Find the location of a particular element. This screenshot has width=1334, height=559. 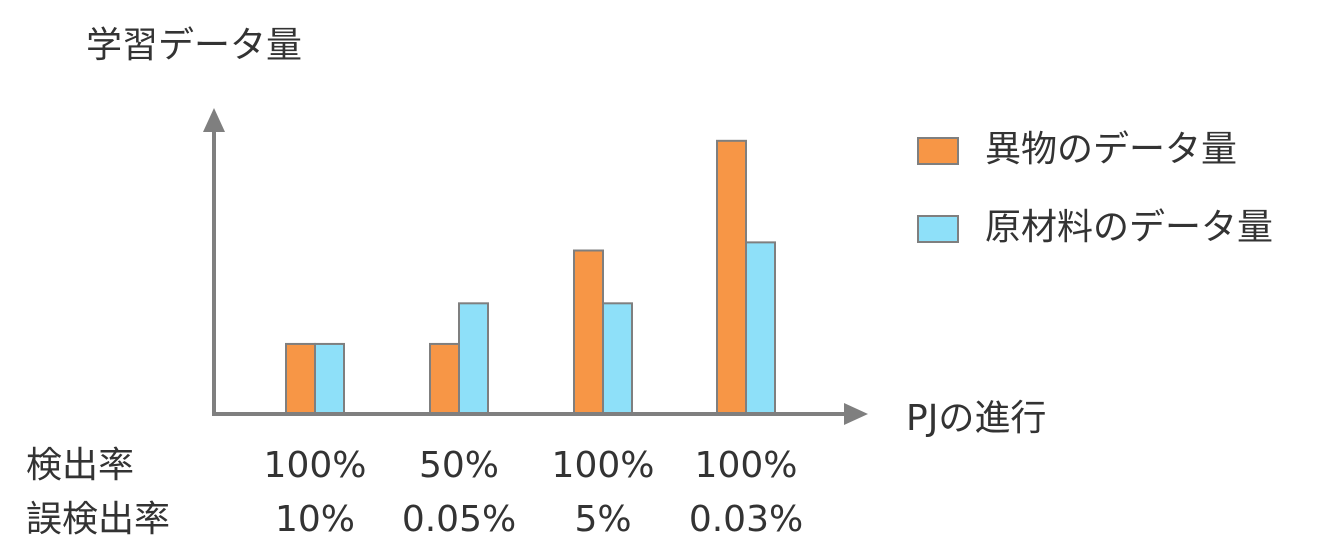

legend-swatch-material is located at coordinates (938, 229).